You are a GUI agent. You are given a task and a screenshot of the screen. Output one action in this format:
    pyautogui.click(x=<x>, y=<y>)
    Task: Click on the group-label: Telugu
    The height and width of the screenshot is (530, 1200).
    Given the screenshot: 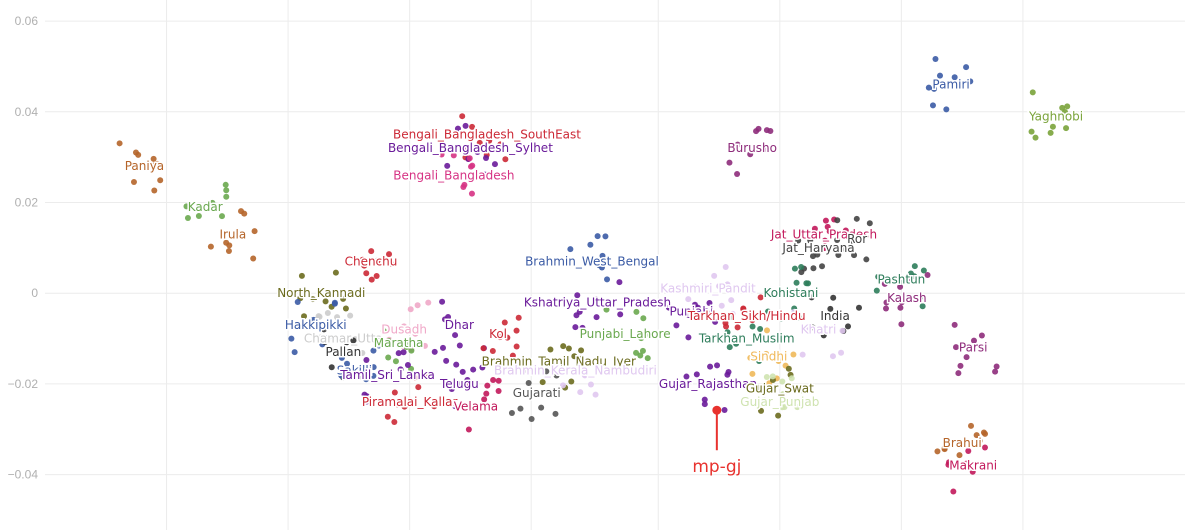 What is the action you would take?
    pyautogui.click(x=459, y=384)
    